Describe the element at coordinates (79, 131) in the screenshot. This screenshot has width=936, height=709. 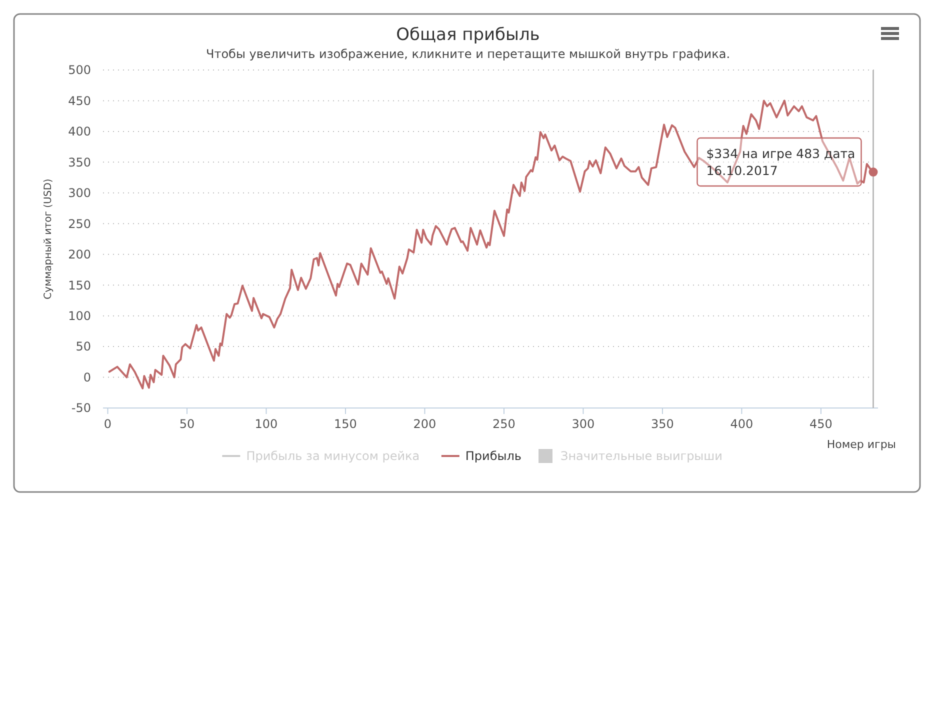
I see `y-tick-label: 400` at that location.